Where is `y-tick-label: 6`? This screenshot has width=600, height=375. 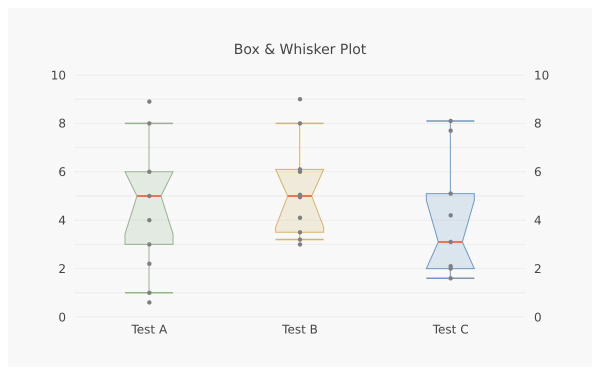
y-tick-label: 6 is located at coordinates (62, 172).